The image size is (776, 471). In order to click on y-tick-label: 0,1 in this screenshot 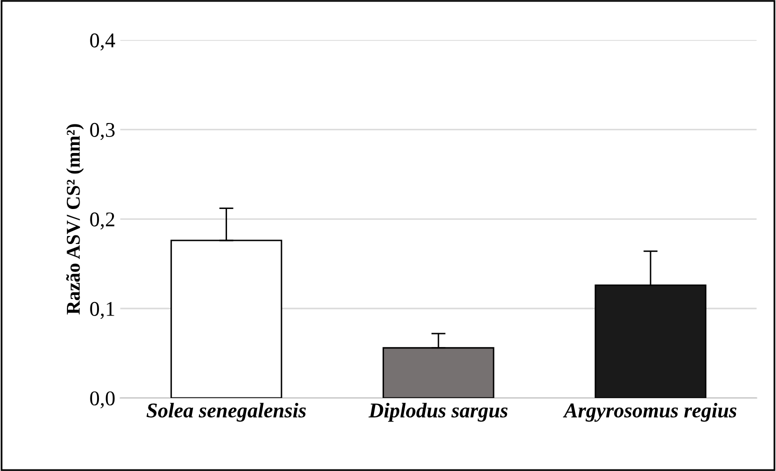, I will do `click(102, 310)`.